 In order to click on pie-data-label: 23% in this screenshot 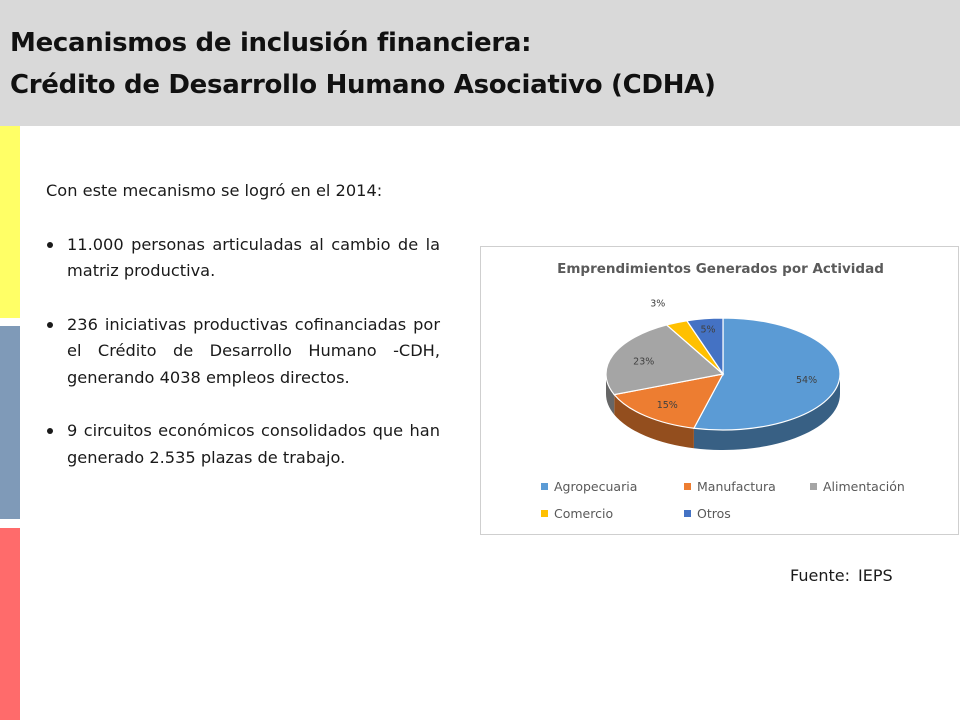, I will do `click(643, 361)`.